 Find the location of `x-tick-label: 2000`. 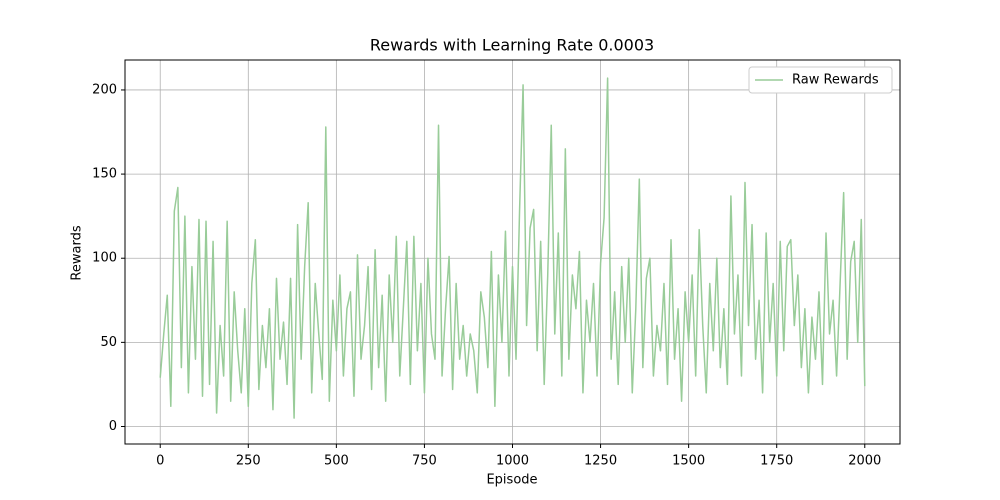

x-tick-label: 2000 is located at coordinates (864, 461).